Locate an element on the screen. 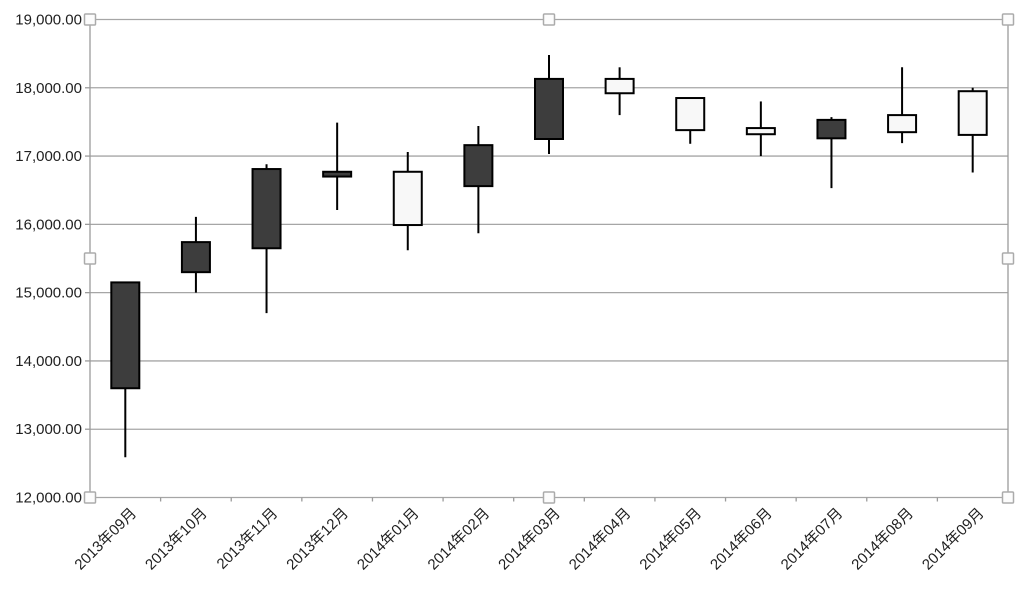  y-axis-label: 13,000.00 is located at coordinates (48, 429).